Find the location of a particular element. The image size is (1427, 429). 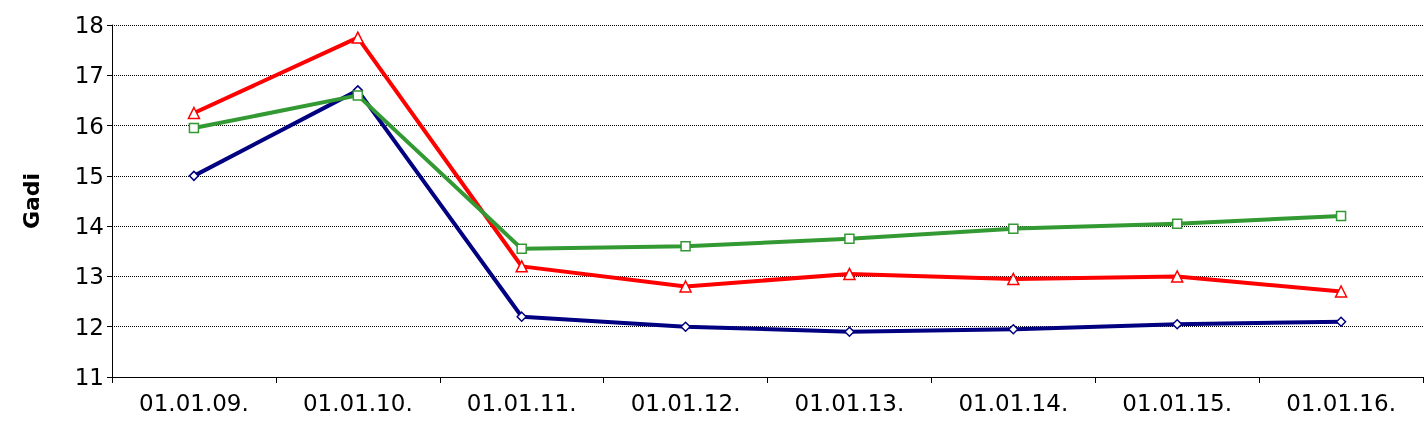

y-tick-label: 12 is located at coordinates (89, 326).